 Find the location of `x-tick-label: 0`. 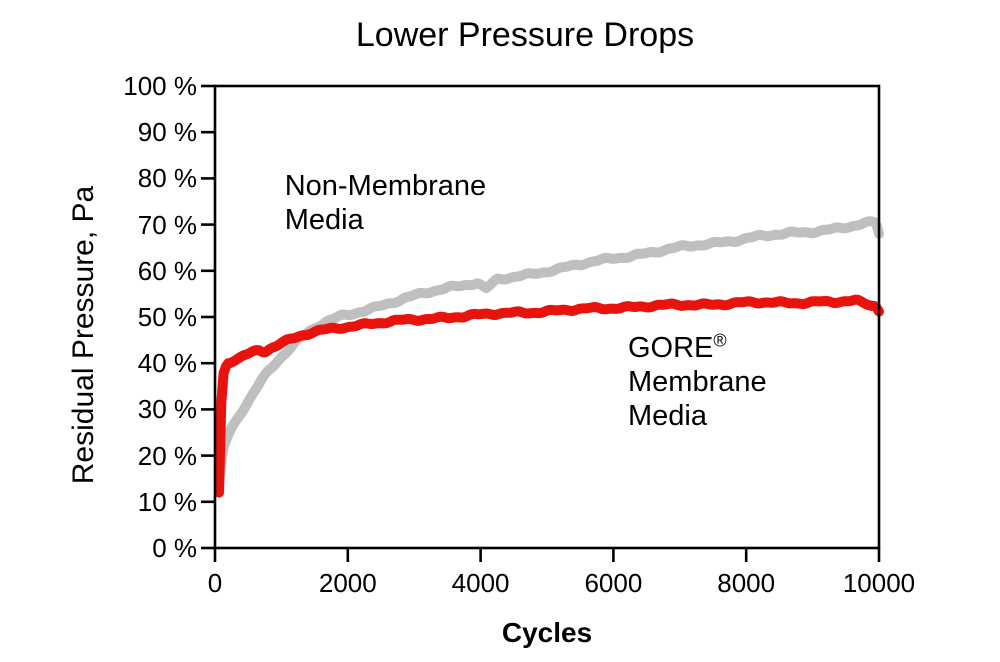

x-tick-label: 0 is located at coordinates (215, 583).